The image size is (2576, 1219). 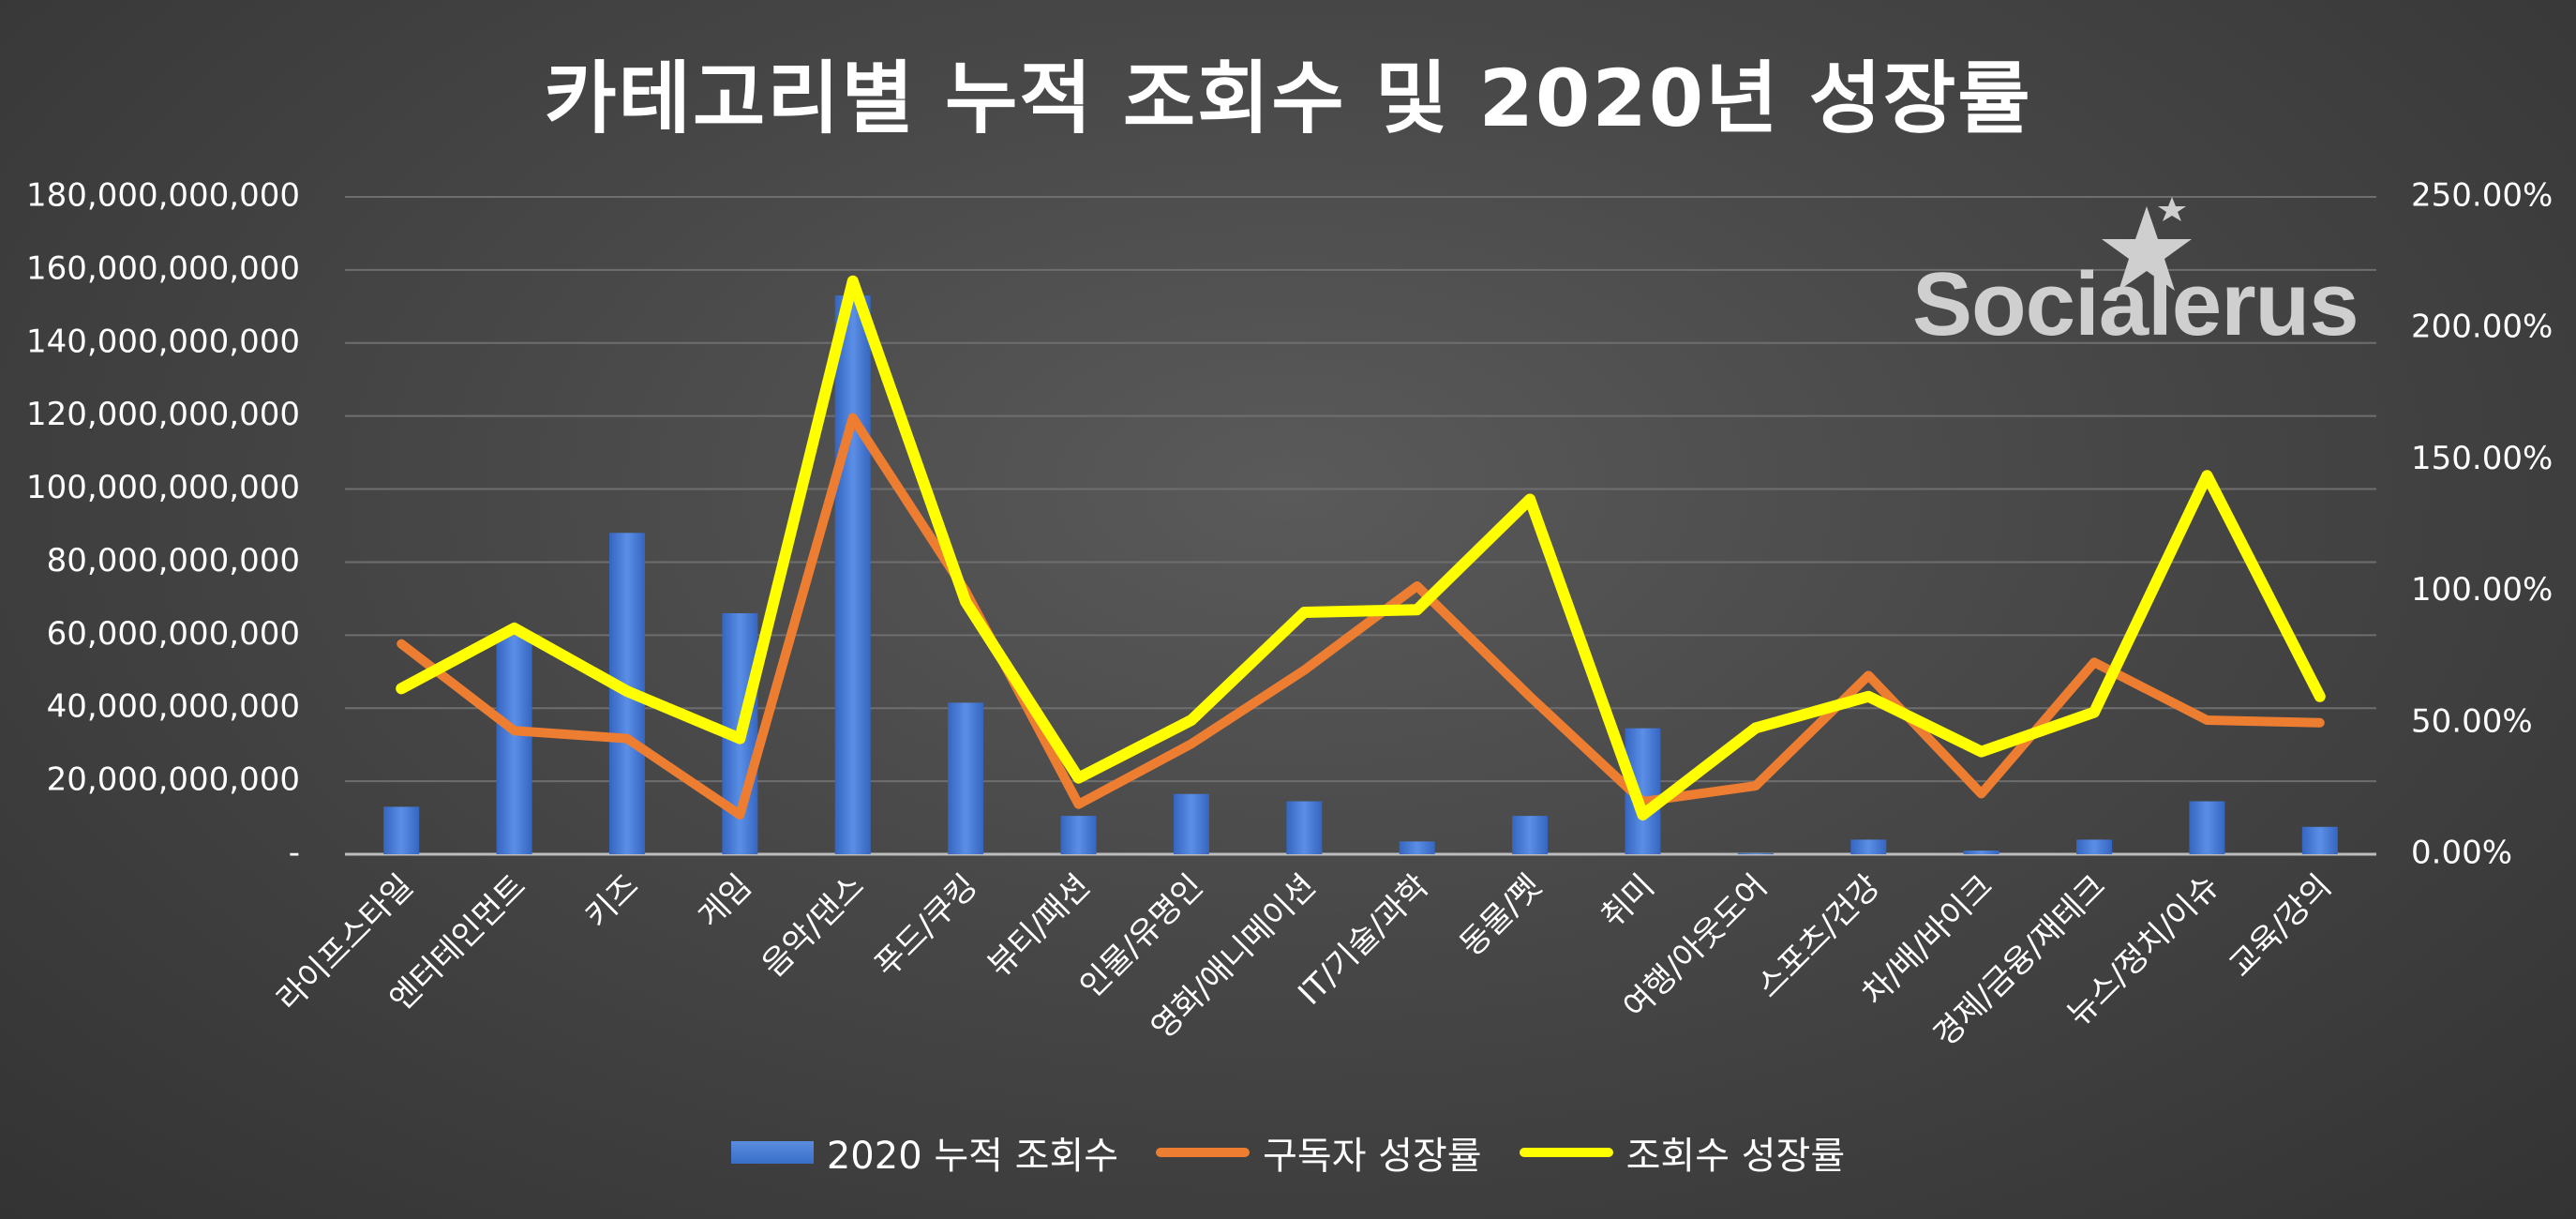 I want to click on left-tick-label: 80,000,000,000, so click(x=174, y=561).